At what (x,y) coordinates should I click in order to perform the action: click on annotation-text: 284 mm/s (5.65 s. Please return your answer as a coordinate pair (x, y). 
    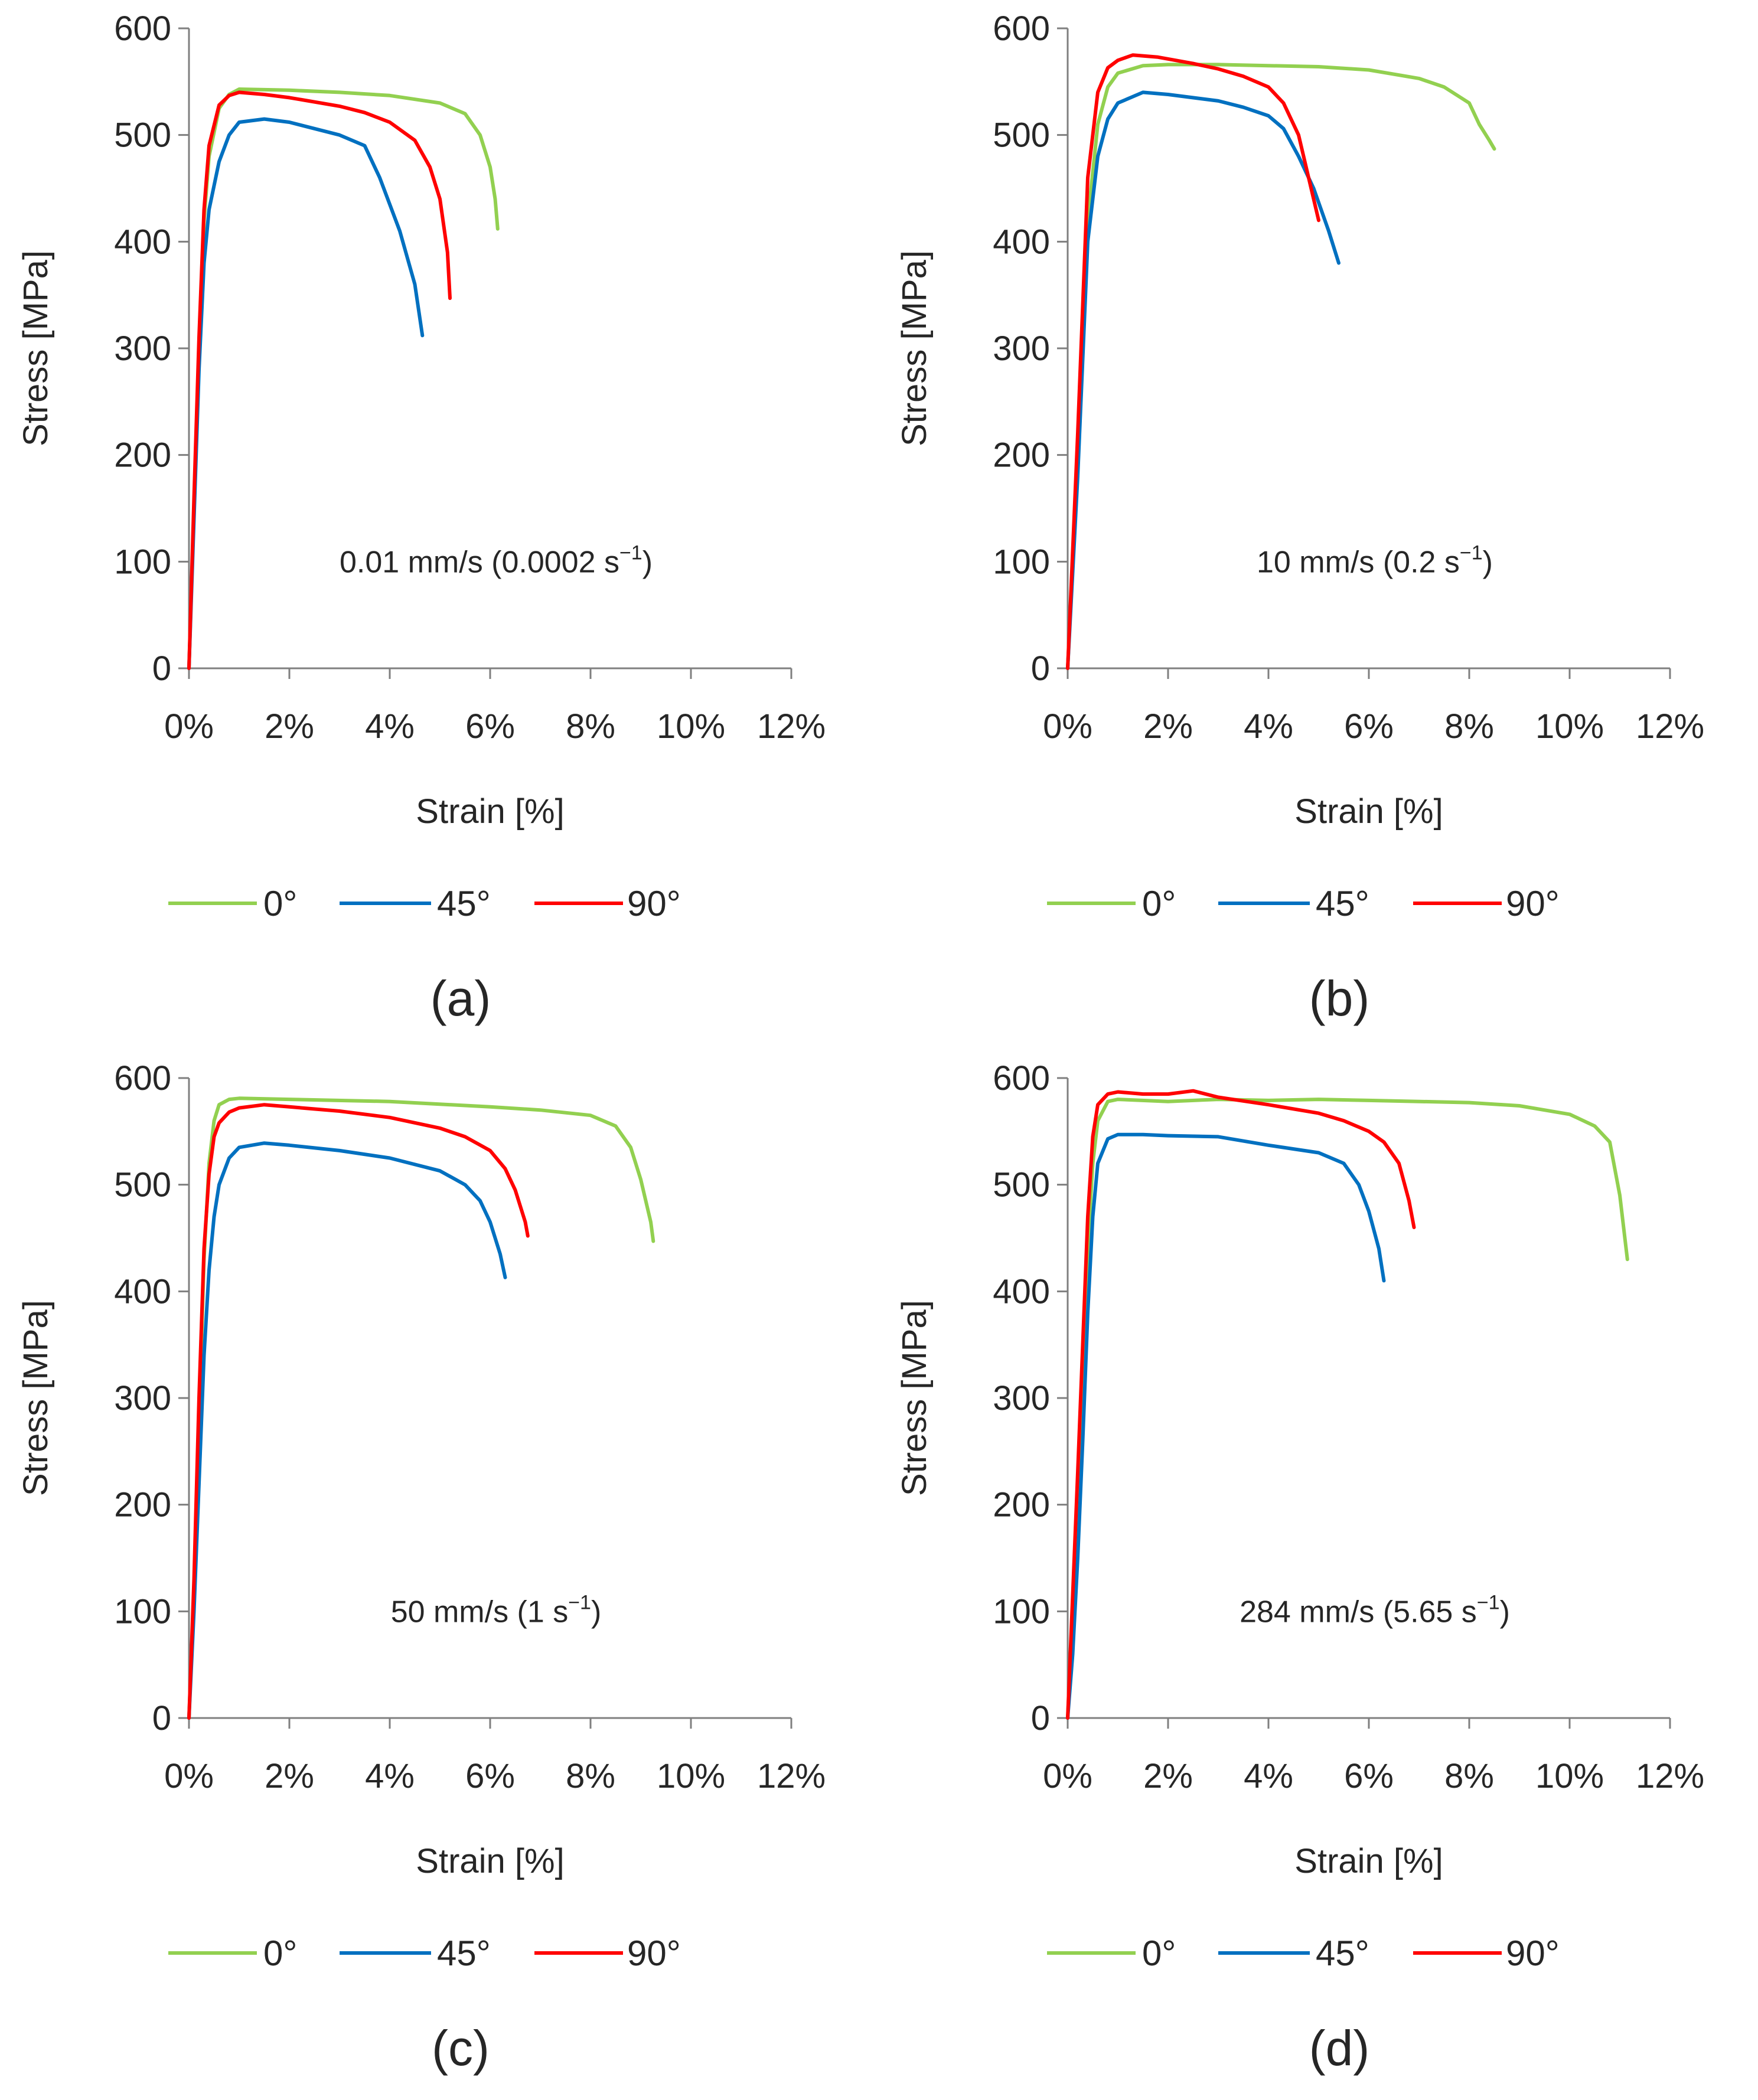
    Looking at the image, I should click on (1358, 1612).